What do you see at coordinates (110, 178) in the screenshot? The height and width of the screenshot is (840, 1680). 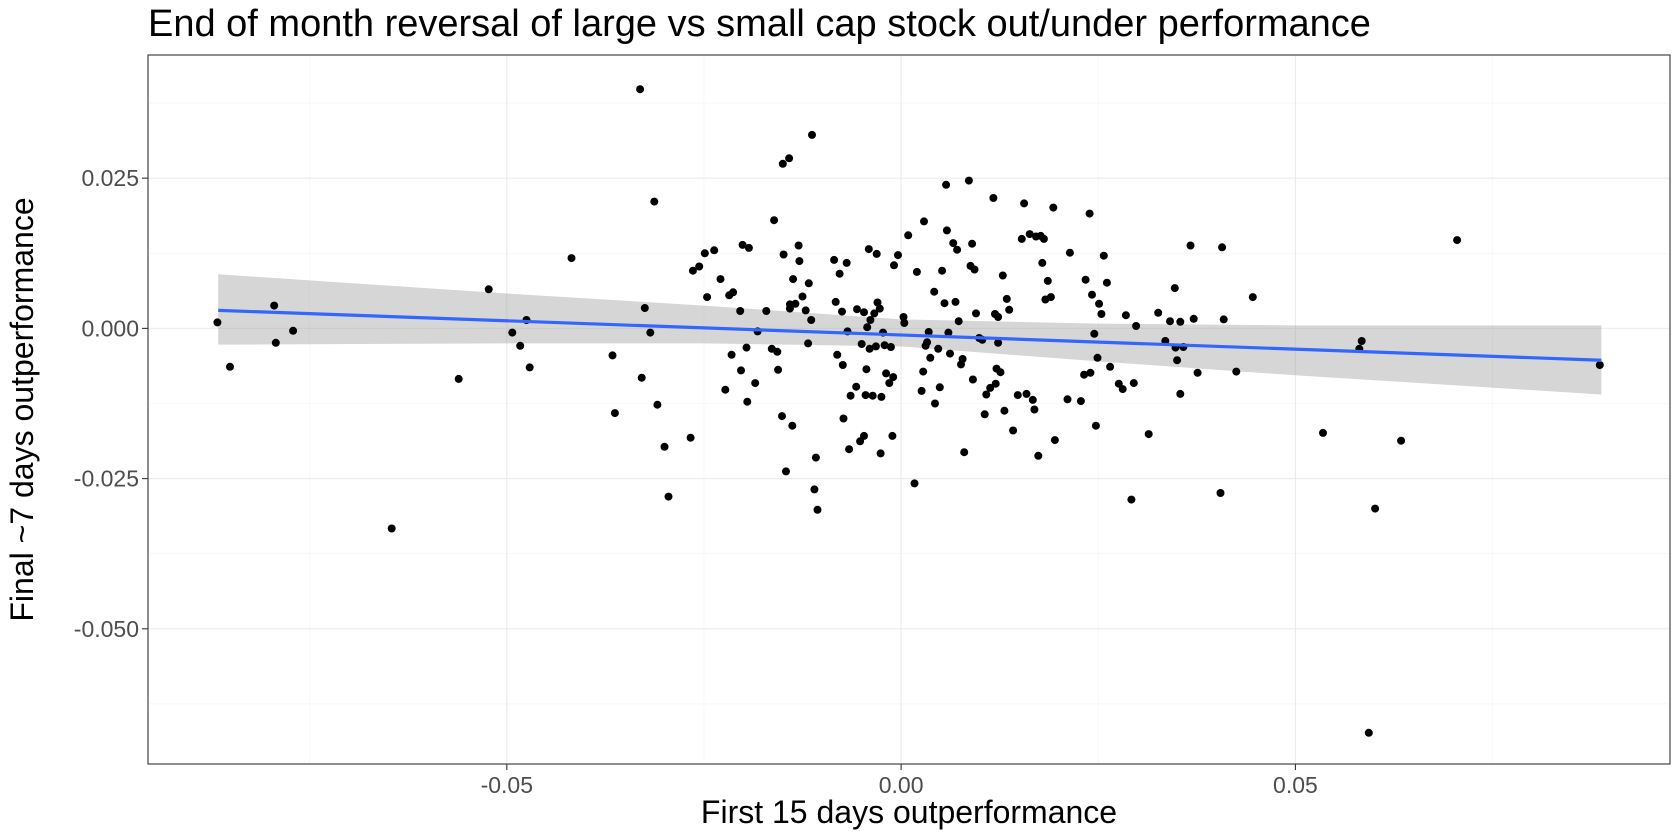 I see `y-tick-label: 0.025` at bounding box center [110, 178].